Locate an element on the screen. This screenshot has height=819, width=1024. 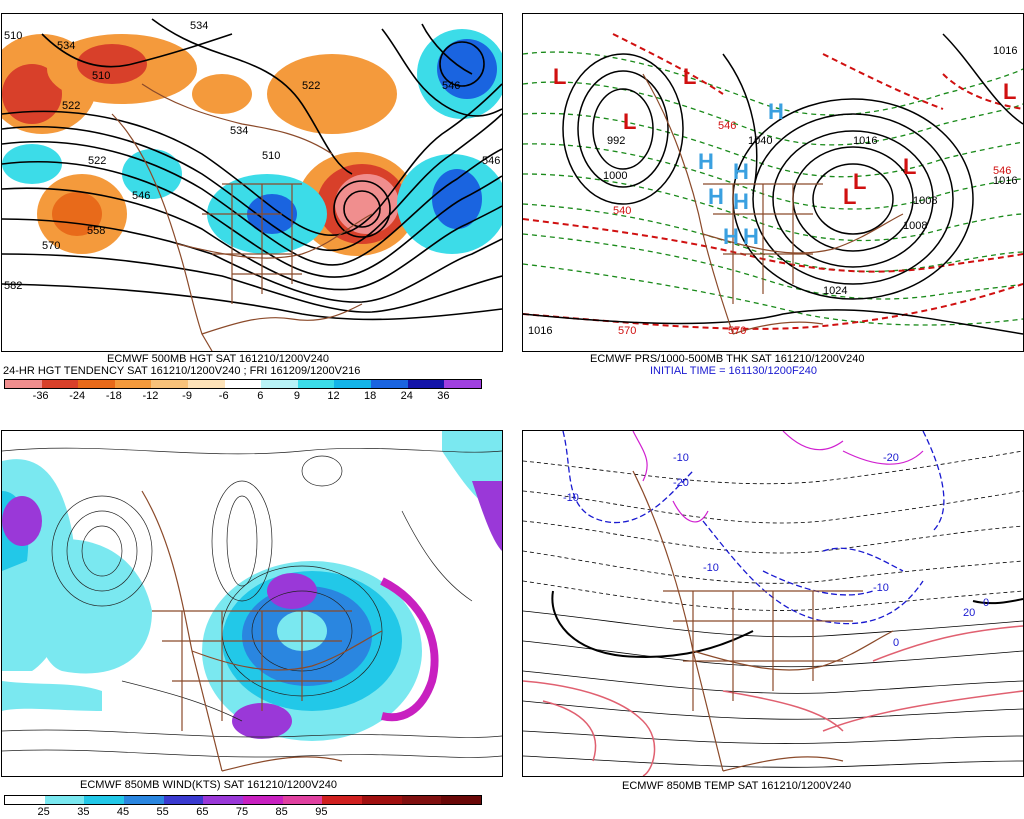
caption-temp: ECMWF 850MB TEMP SAT 161210/1200V240 is located at coordinates (737, 786).